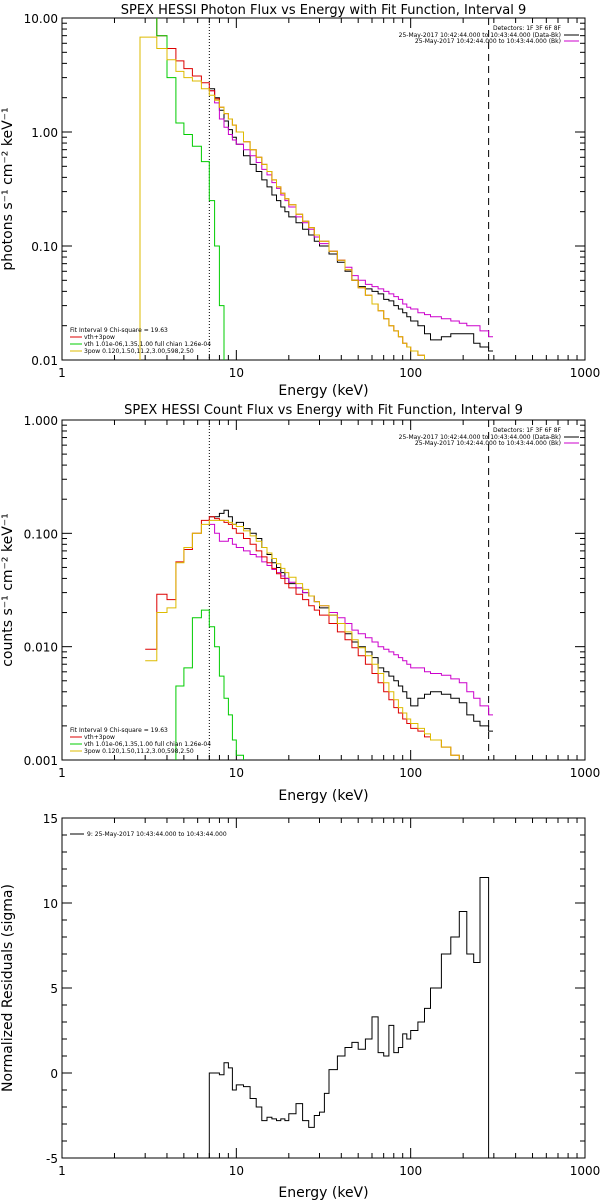 This screenshot has height=1200, width=600. I want to click on y-tick-label: 15, so click(50, 819).